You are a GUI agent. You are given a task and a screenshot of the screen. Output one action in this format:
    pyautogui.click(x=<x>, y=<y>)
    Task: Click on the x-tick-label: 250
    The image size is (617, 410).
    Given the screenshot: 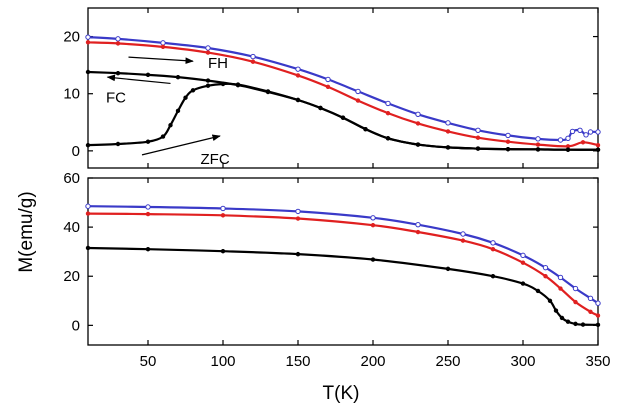 What is the action you would take?
    pyautogui.click(x=447, y=361)
    